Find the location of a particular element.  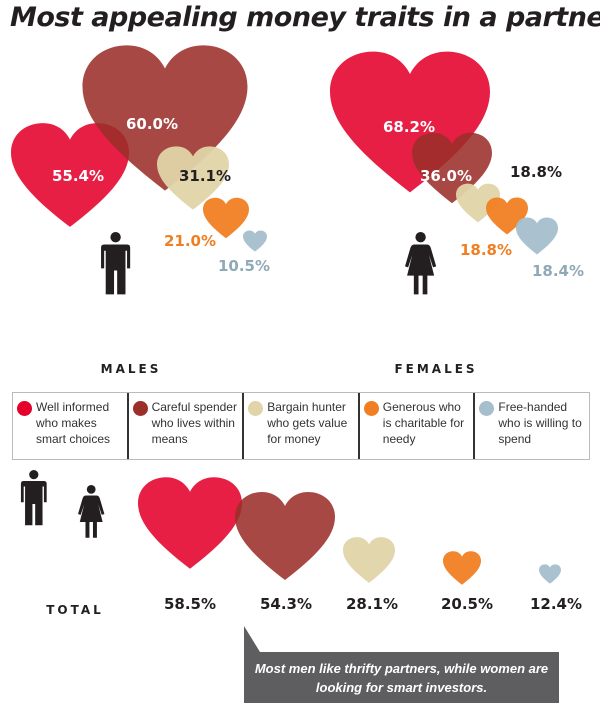

data-label: 28.1% is located at coordinates (372, 604).